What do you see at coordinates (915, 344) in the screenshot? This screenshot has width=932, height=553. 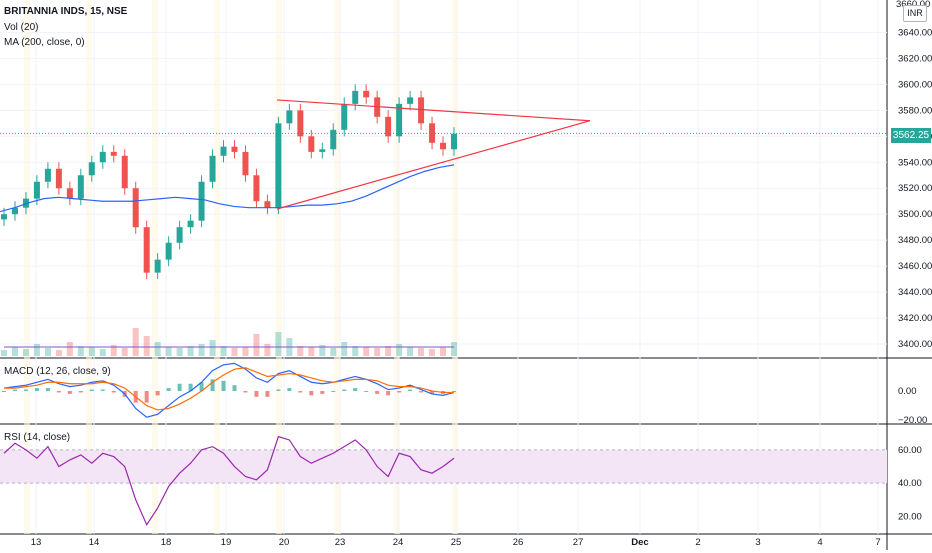 I see `price-tick-label: 3400.00` at bounding box center [915, 344].